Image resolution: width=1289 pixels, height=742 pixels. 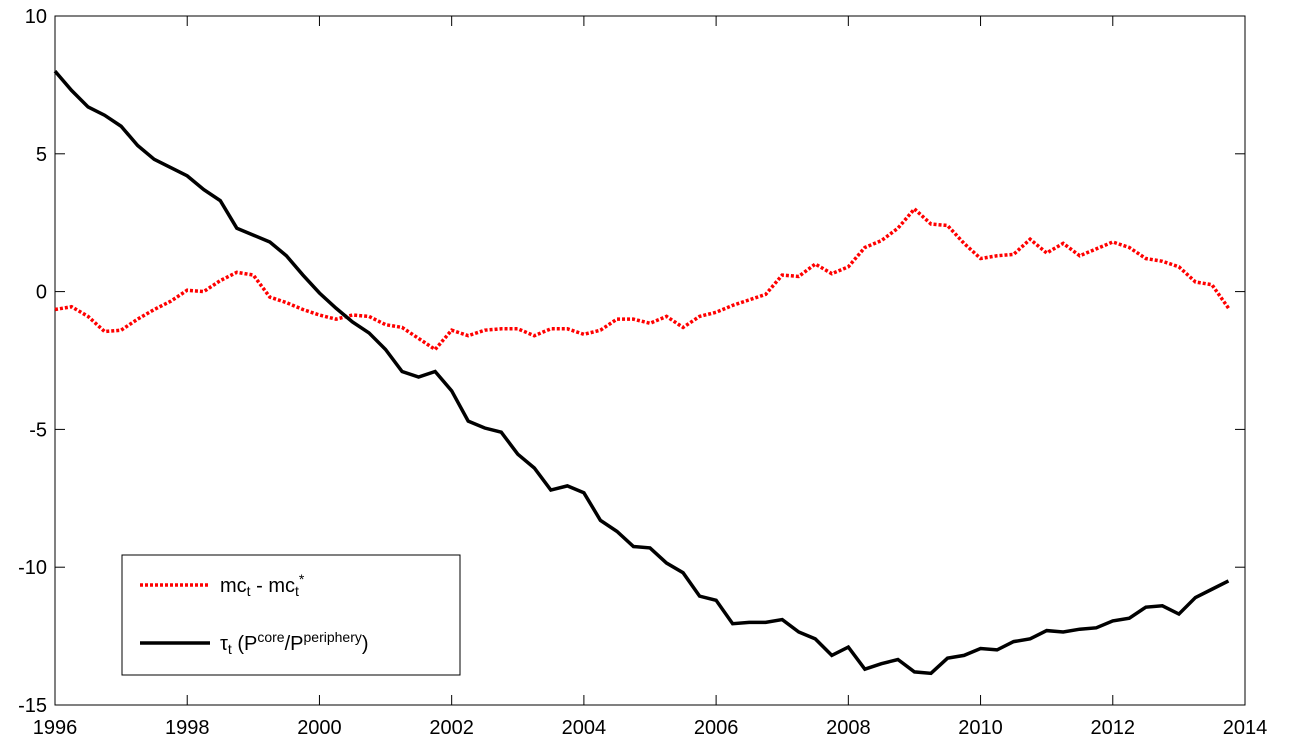 I want to click on x-tick-label: 2000, so click(x=319, y=728).